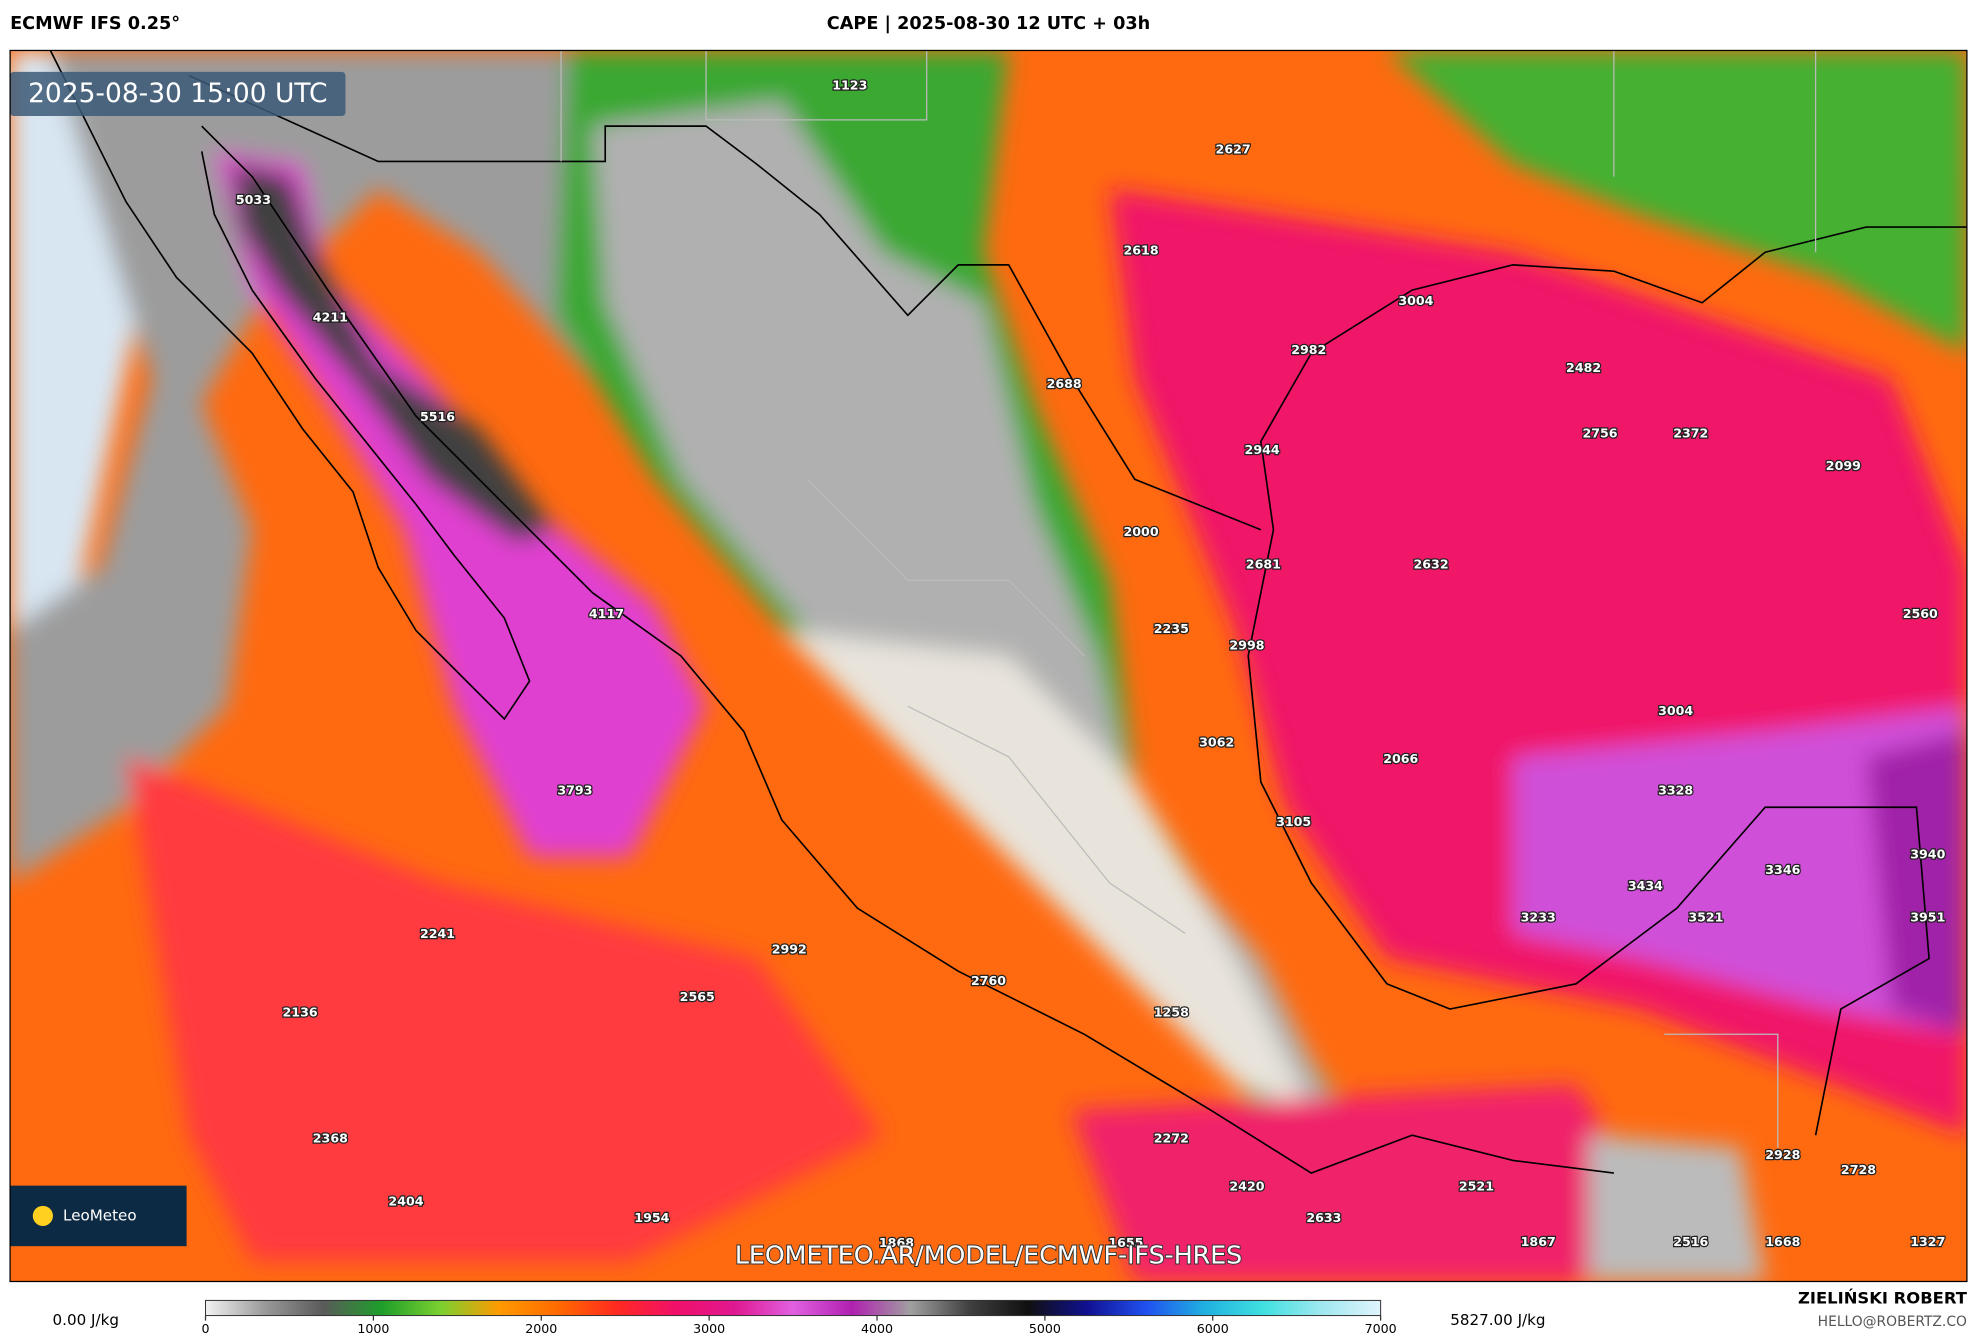 The image size is (1977, 1337). Describe the element at coordinates (405, 1201) in the screenshot. I see `cape-value: 2404` at that location.